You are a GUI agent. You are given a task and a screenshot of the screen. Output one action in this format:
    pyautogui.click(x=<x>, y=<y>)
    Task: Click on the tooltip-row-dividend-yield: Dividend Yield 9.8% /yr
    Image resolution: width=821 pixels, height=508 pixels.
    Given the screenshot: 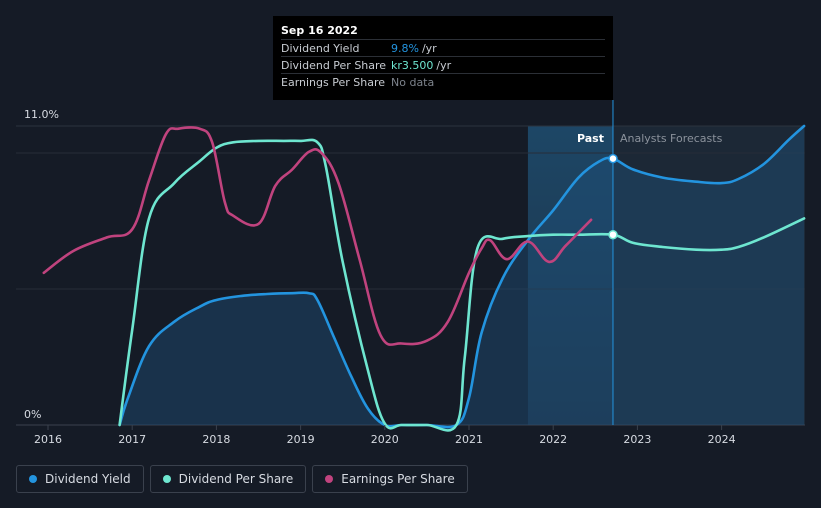 What is the action you would take?
    pyautogui.click(x=443, y=47)
    